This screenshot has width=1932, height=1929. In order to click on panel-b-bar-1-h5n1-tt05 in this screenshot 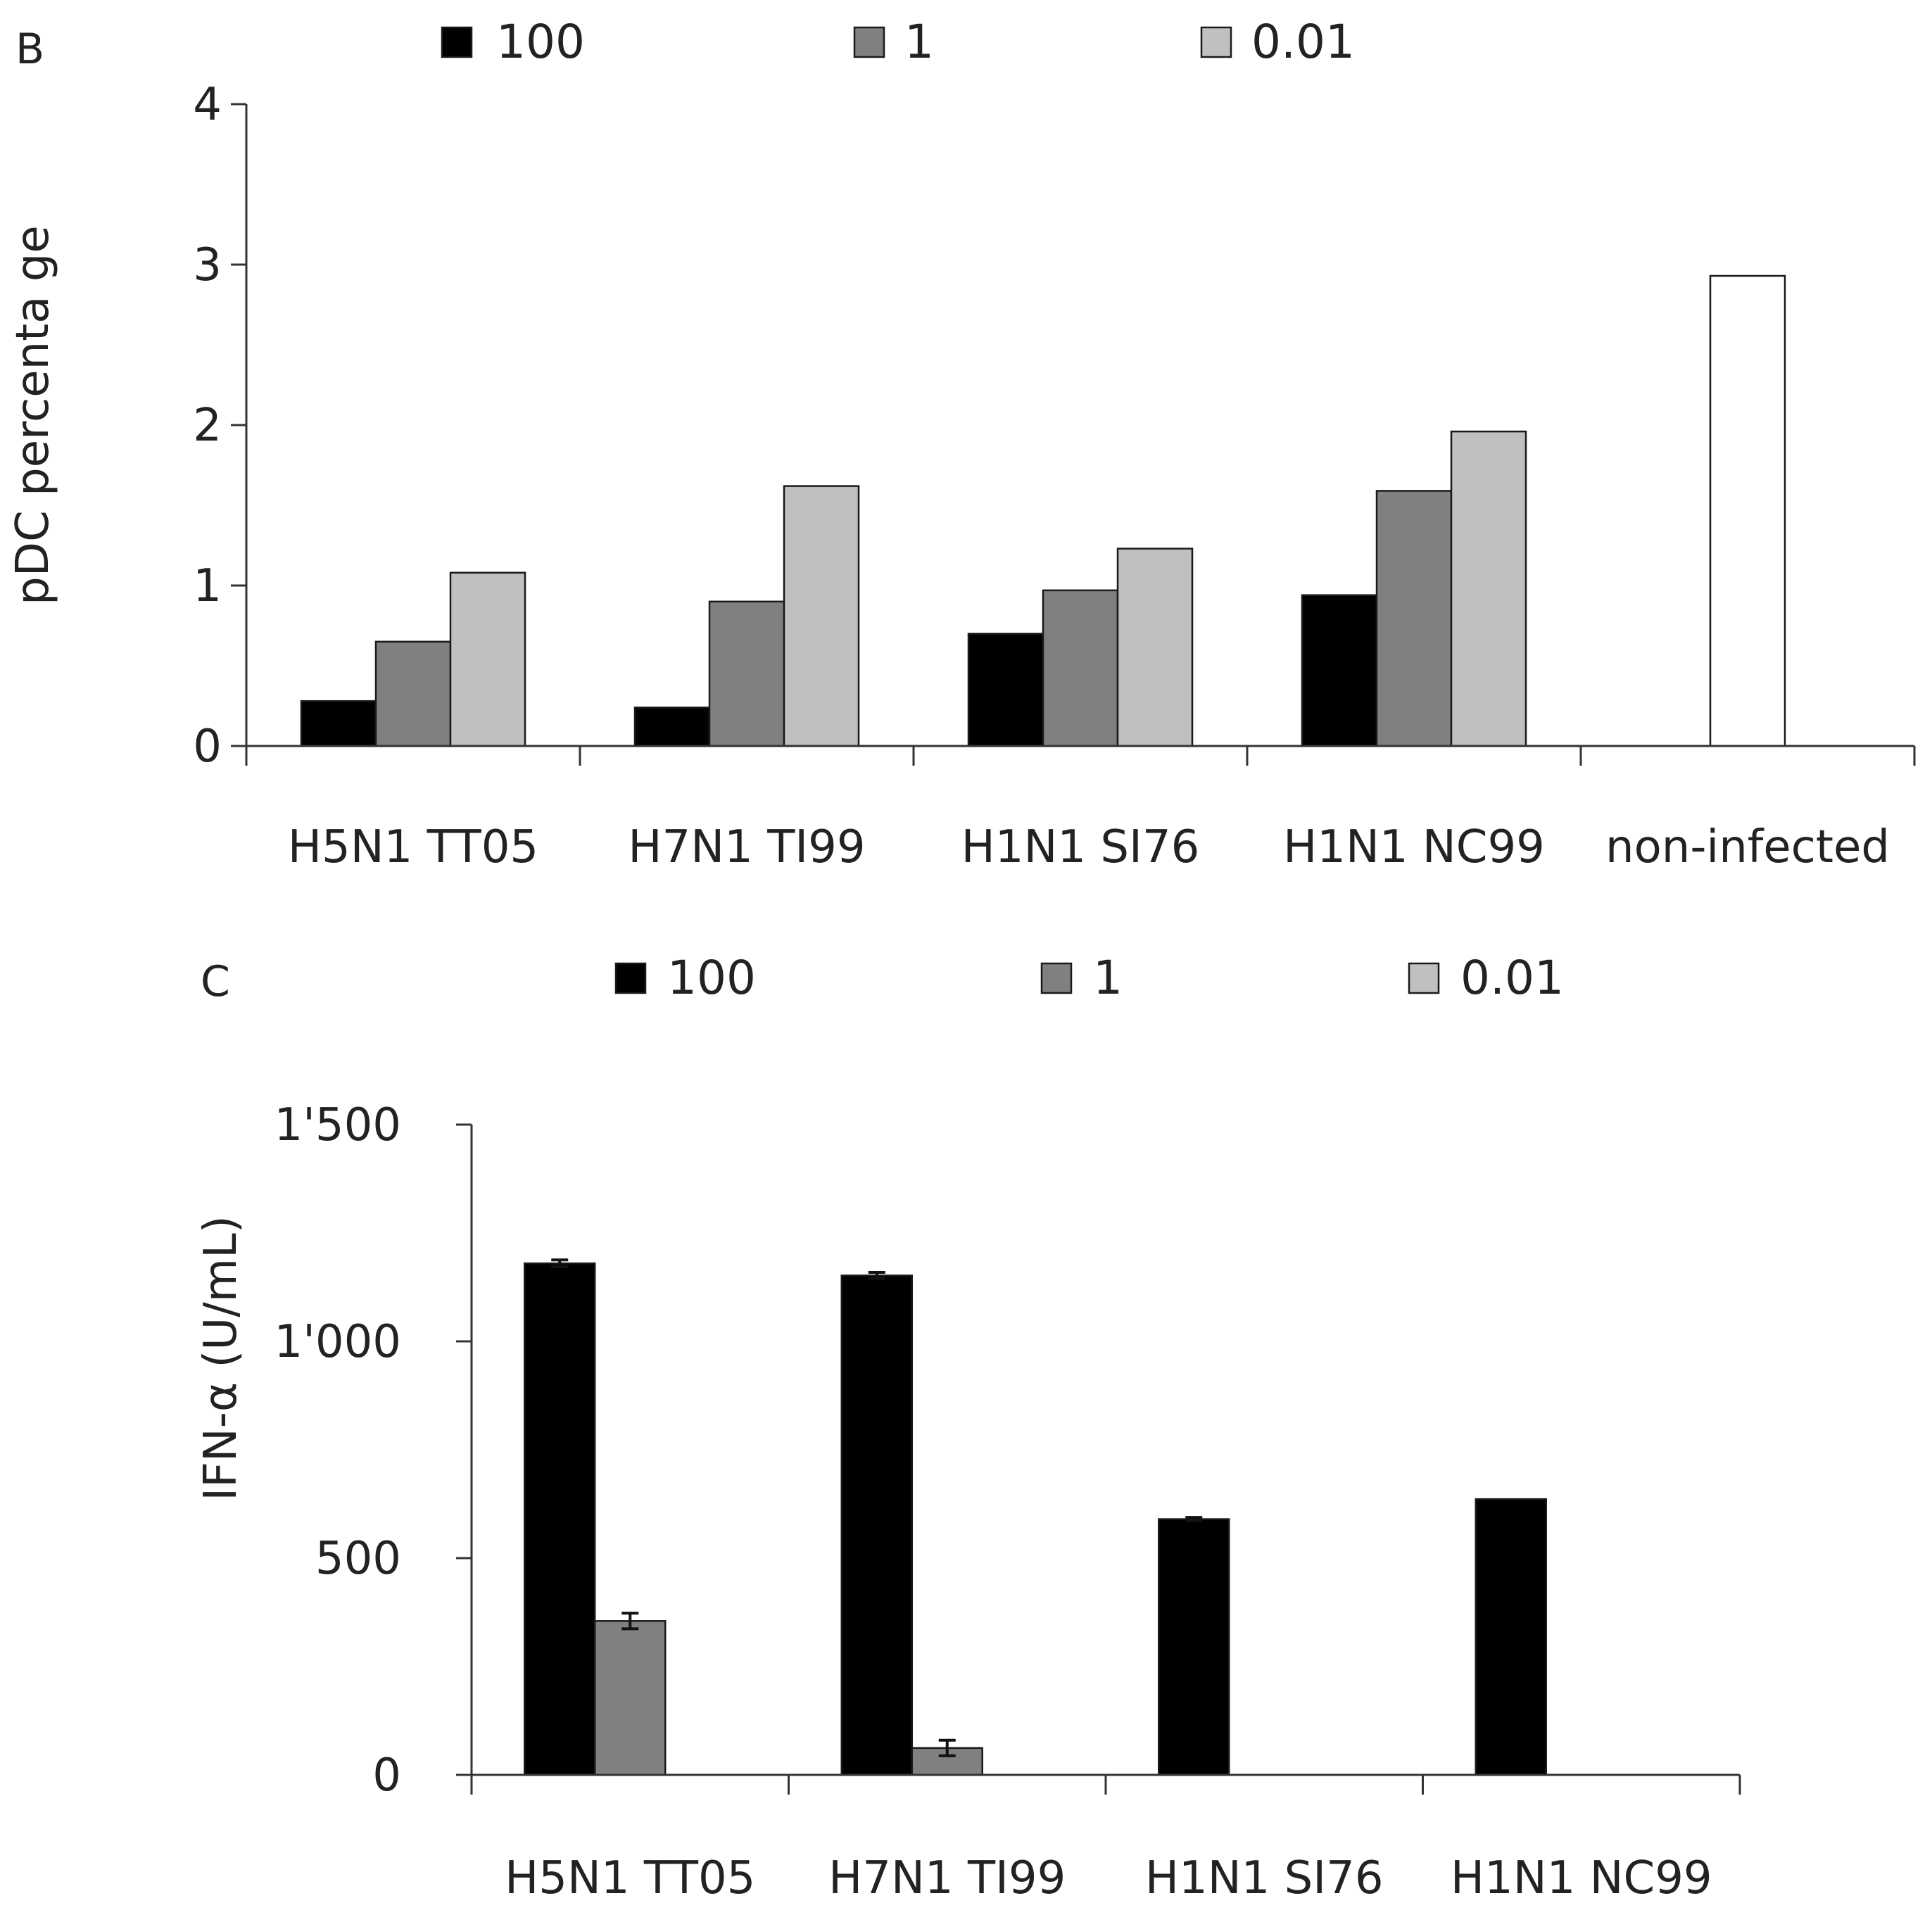, I will do `click(413, 693)`.